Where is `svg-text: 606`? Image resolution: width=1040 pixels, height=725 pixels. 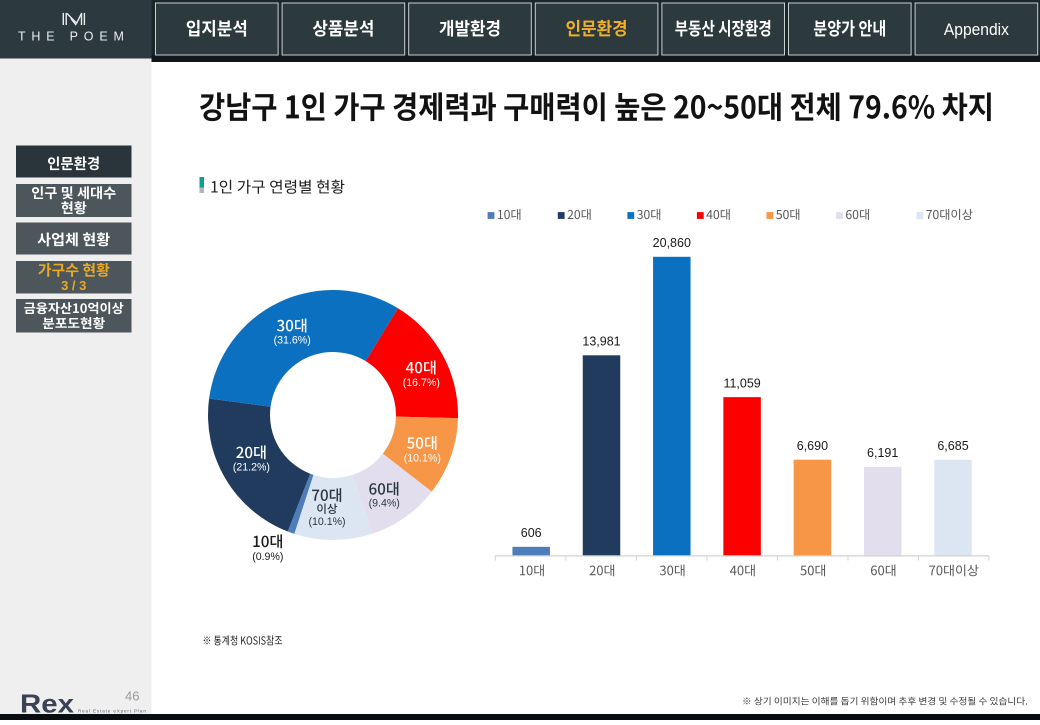 svg-text: 606 is located at coordinates (531, 533).